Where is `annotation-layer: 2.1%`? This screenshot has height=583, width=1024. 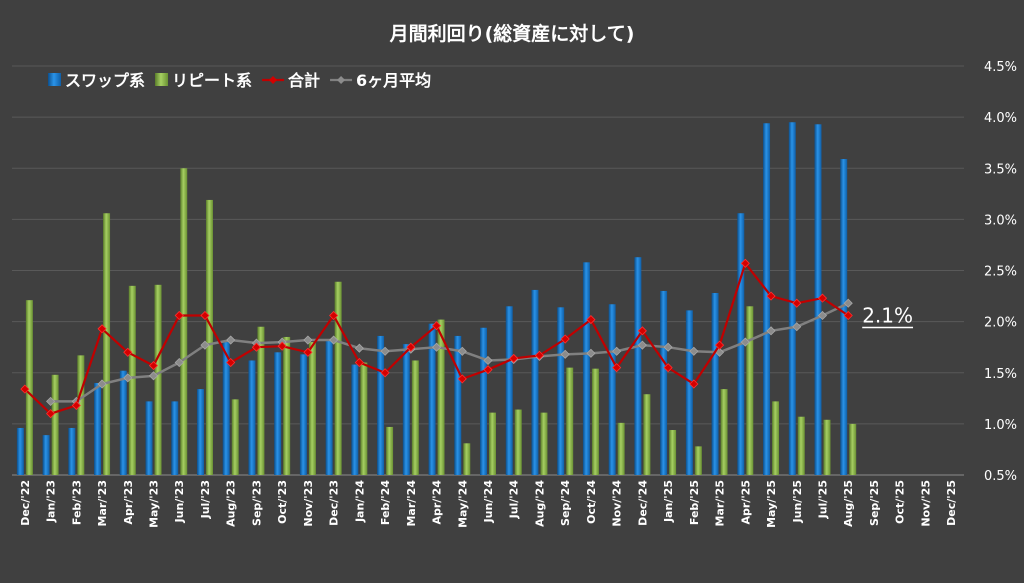
annotation-layer: 2.1% is located at coordinates (888, 316).